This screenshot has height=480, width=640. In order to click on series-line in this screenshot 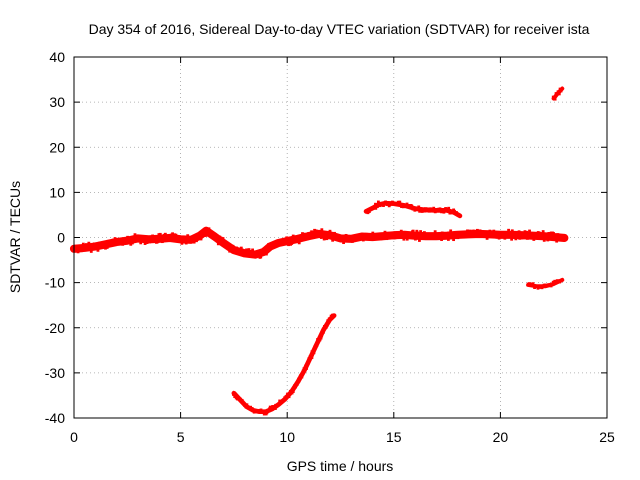, I will do `click(319, 242)`.